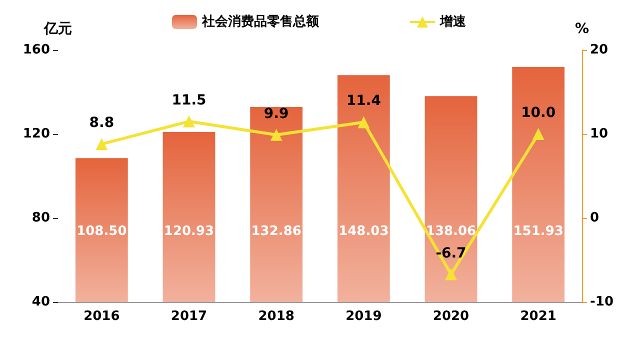  What do you see at coordinates (189, 231) in the screenshot?
I see `data-label: 120.93` at bounding box center [189, 231].